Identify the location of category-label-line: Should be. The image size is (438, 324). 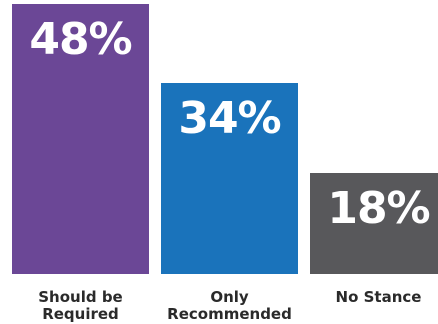
(80, 297).